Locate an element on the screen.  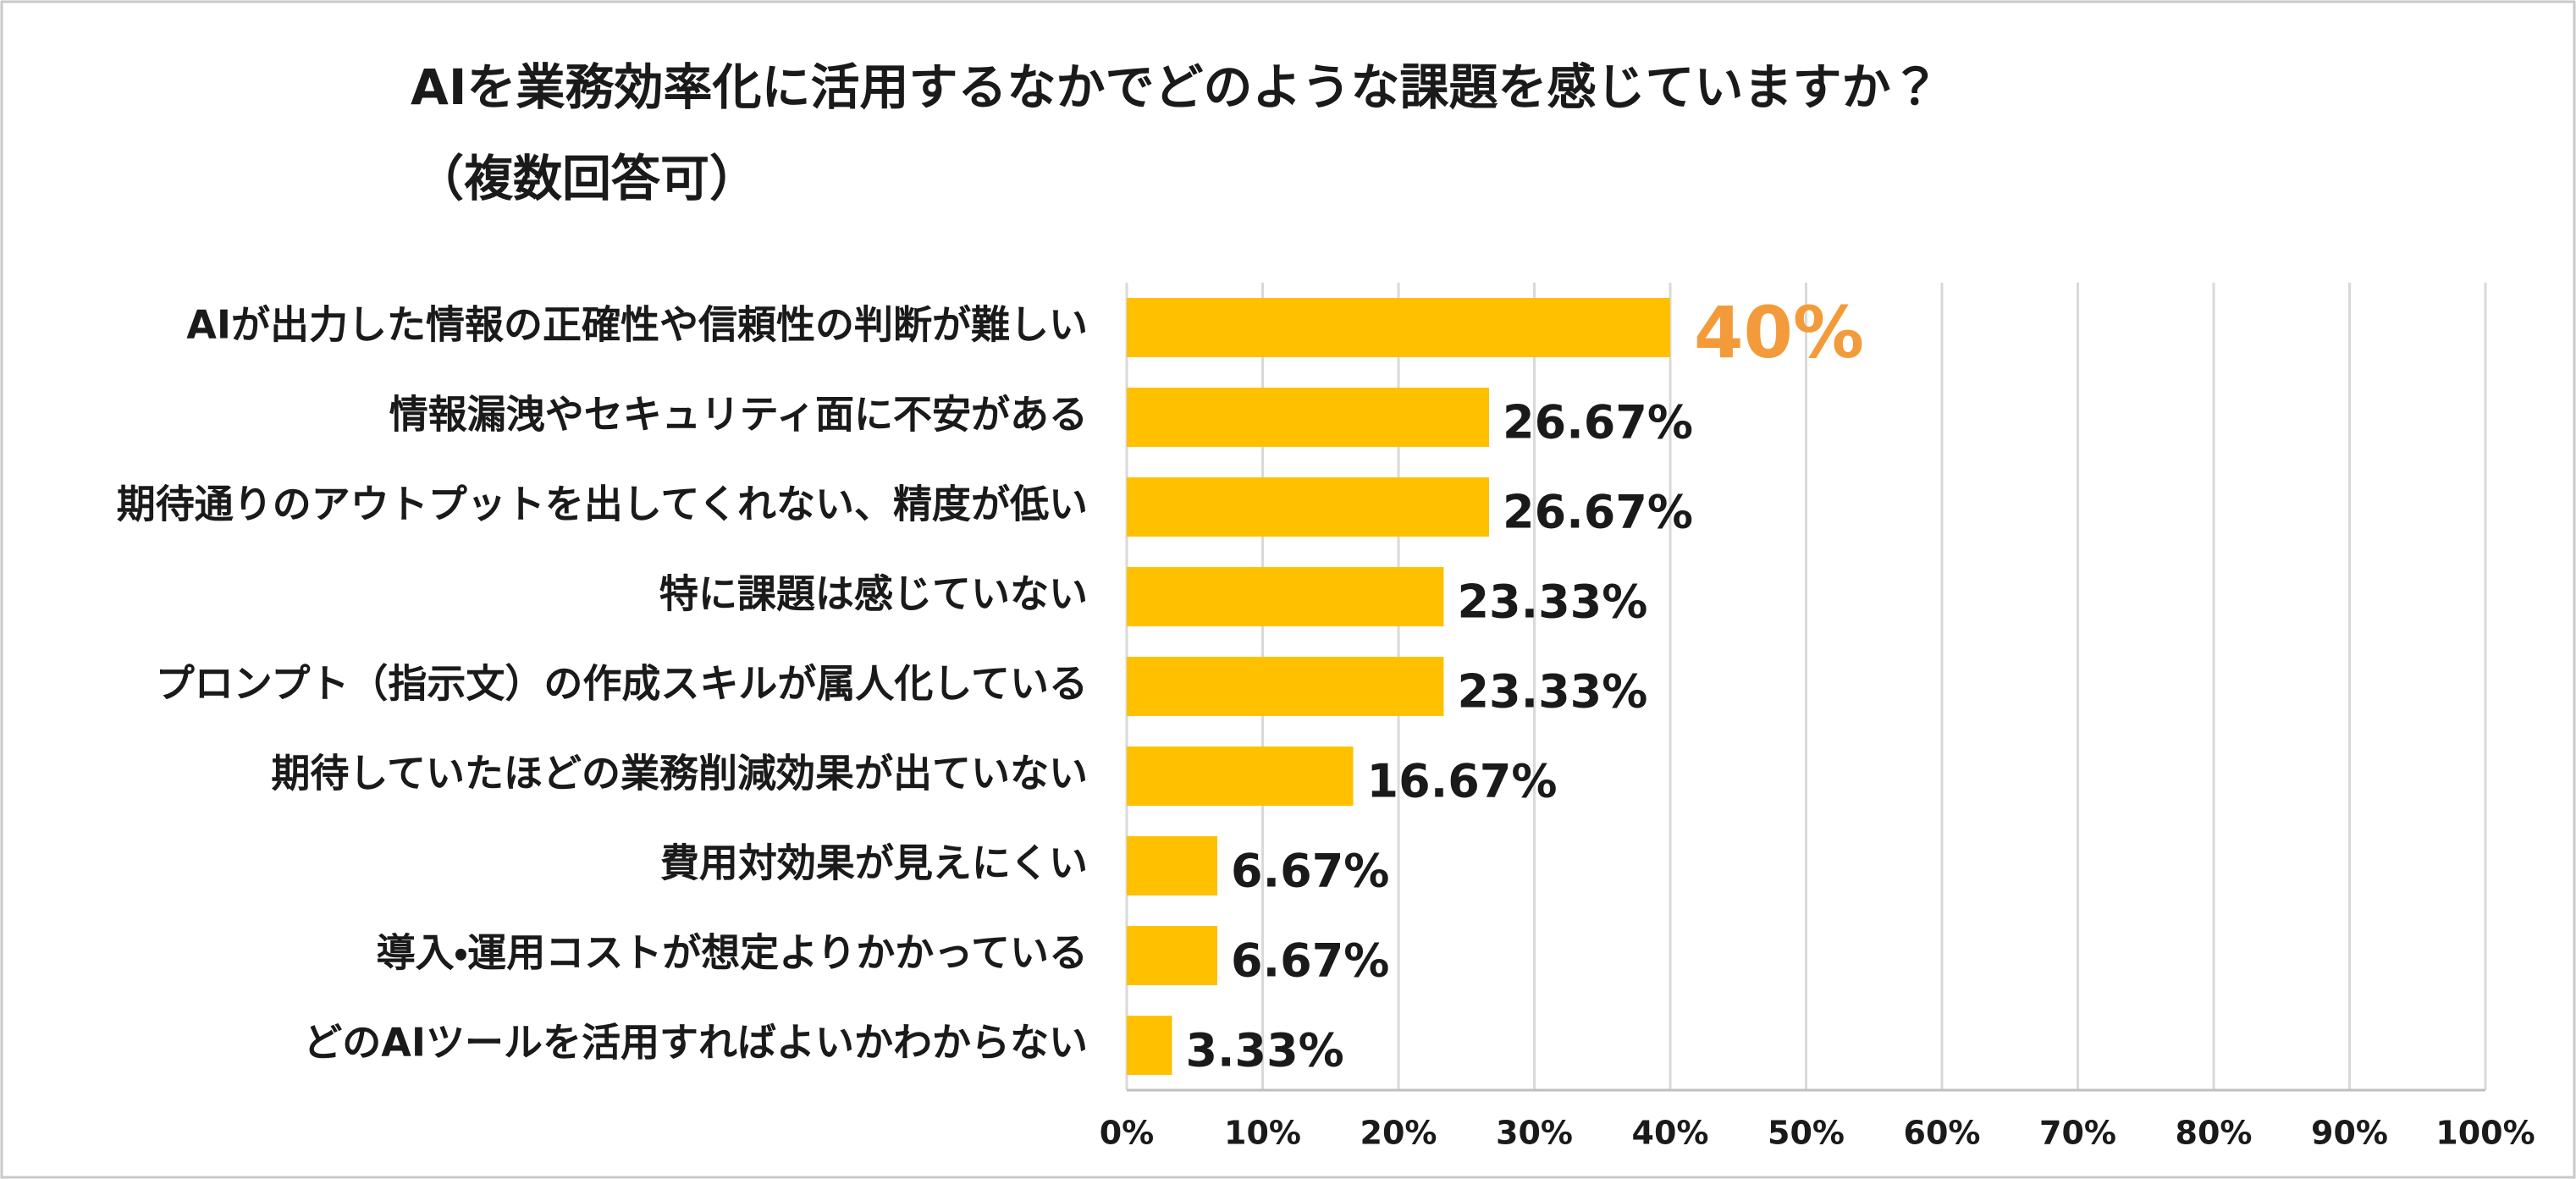
x-tick-label: 60% is located at coordinates (1943, 1133).